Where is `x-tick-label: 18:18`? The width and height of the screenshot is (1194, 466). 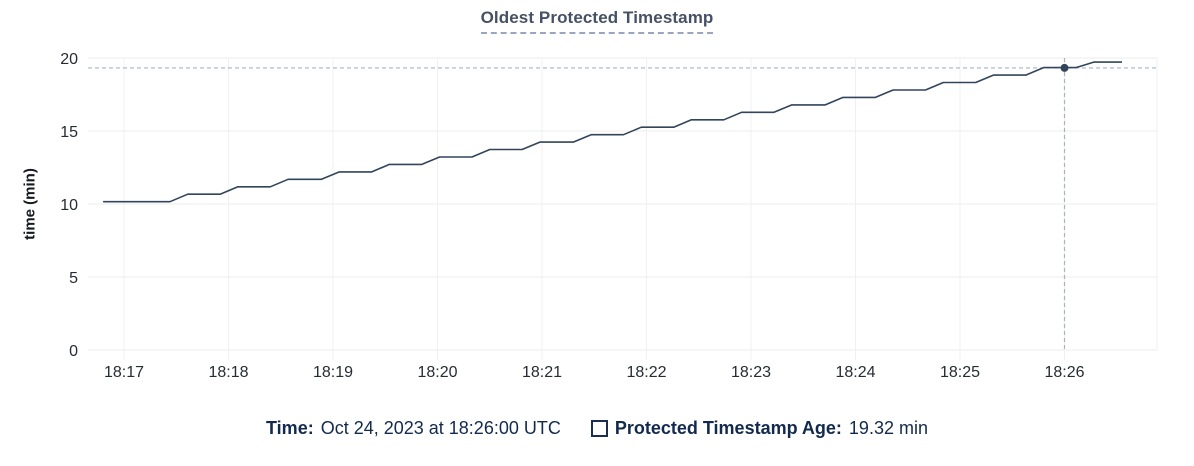
x-tick-label: 18:18 is located at coordinates (228, 372).